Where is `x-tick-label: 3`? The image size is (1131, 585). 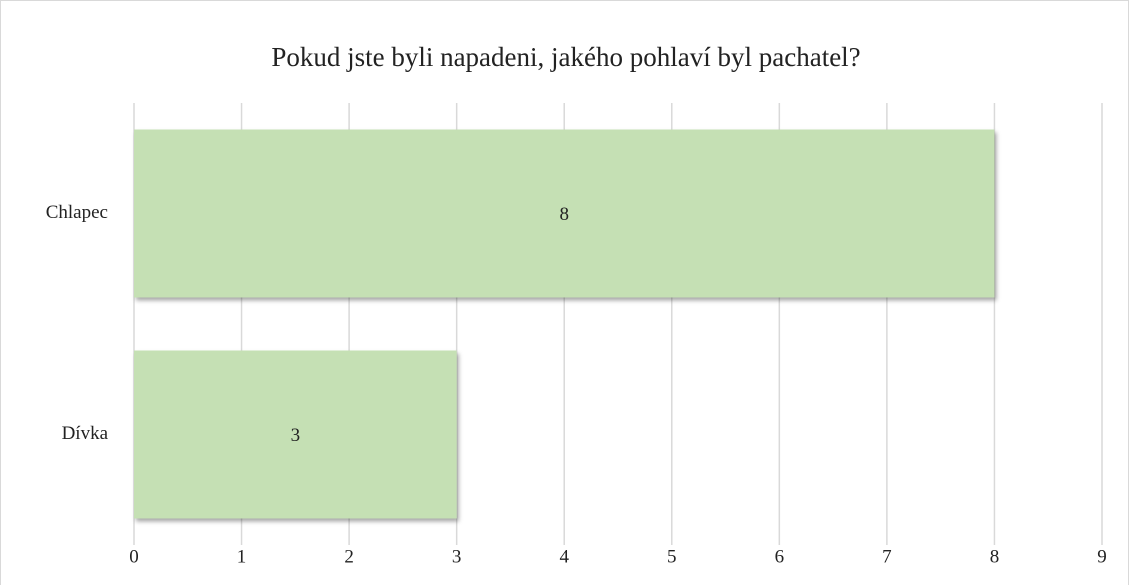
x-tick-label: 3 is located at coordinates (457, 556).